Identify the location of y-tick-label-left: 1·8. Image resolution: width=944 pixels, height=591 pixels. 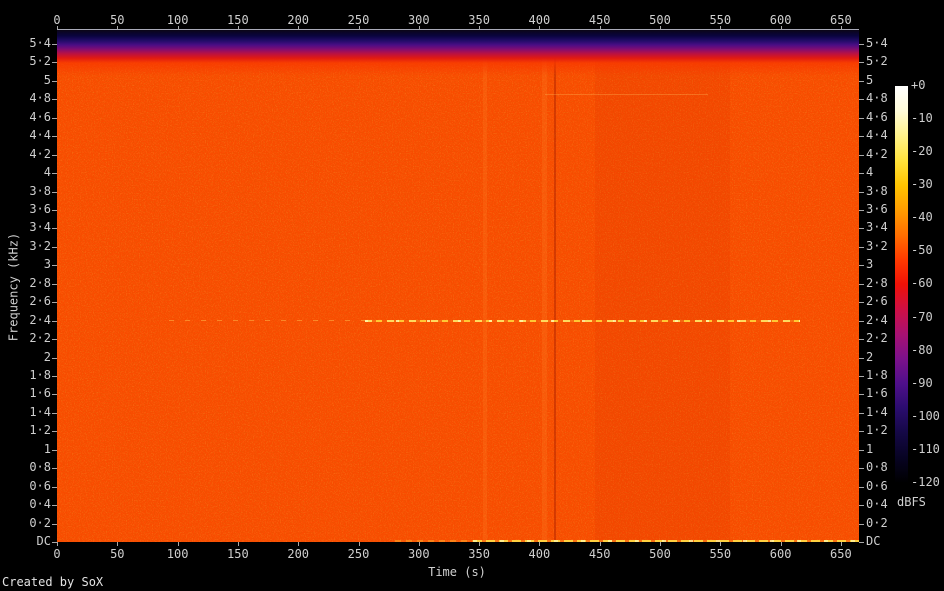
(40, 374).